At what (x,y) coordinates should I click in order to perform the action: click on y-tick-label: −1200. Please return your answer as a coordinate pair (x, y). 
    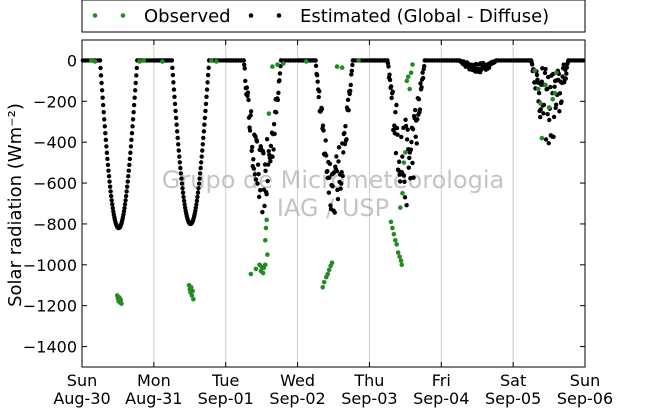
    Looking at the image, I should click on (50, 306).